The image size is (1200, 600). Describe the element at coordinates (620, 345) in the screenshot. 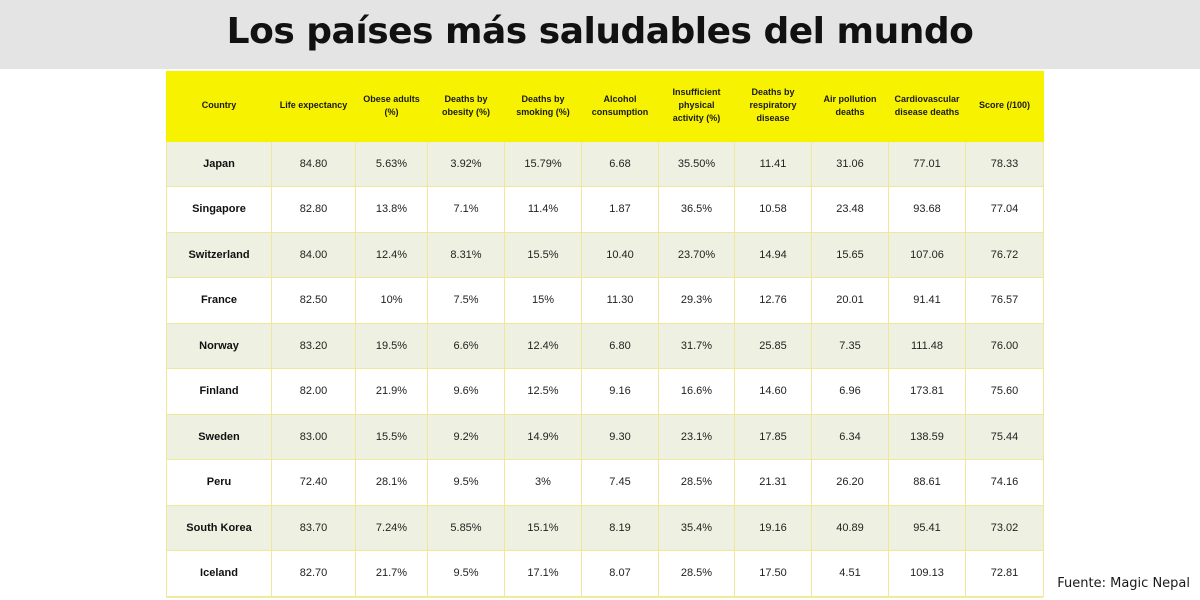

I see `cell-alcohol-consumption: 6.80` at that location.